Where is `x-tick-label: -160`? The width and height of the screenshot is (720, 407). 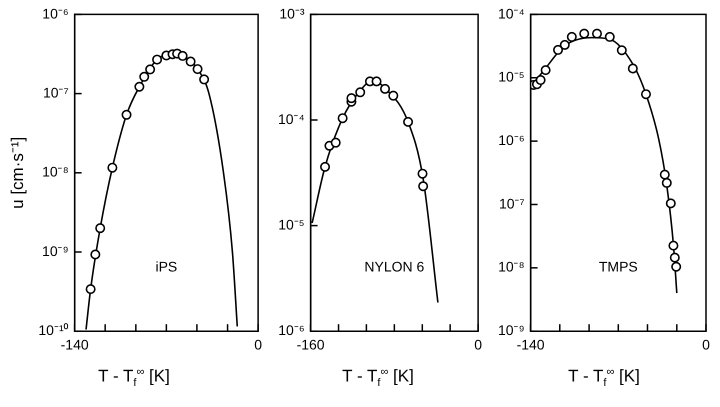
x-tick-label: -160 is located at coordinates (310, 344).